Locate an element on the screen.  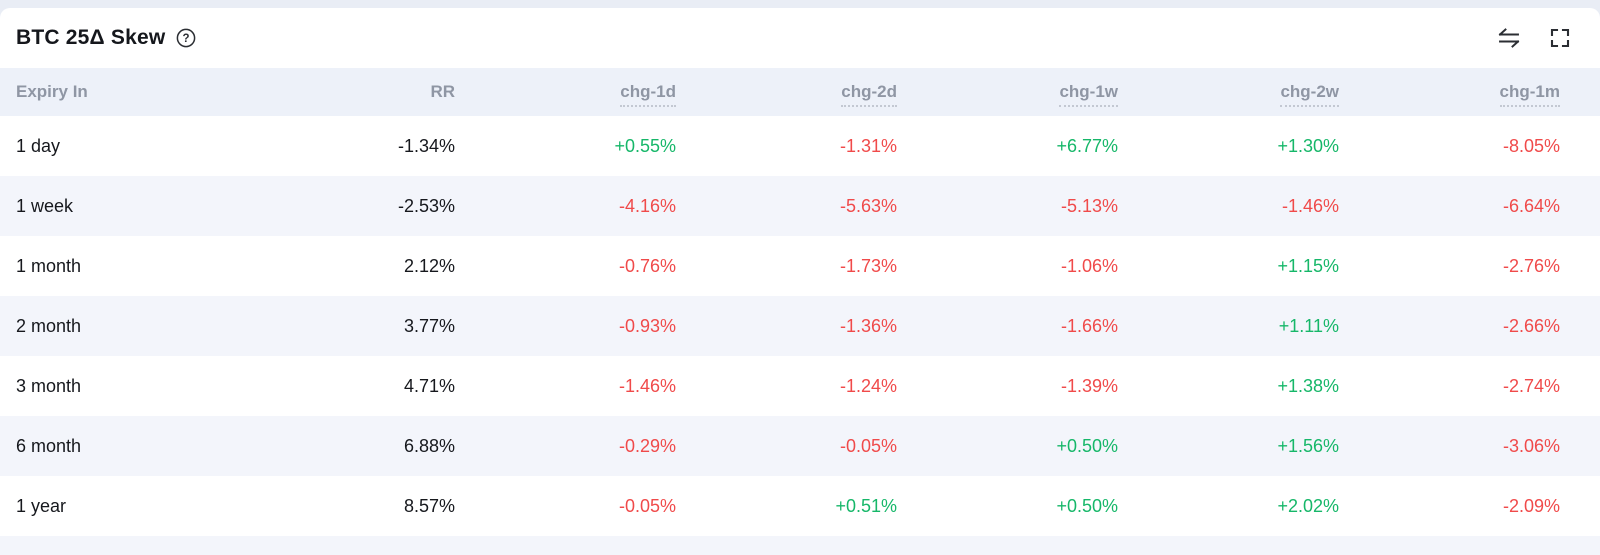
cell-rr: -2.53% is located at coordinates (426, 205).